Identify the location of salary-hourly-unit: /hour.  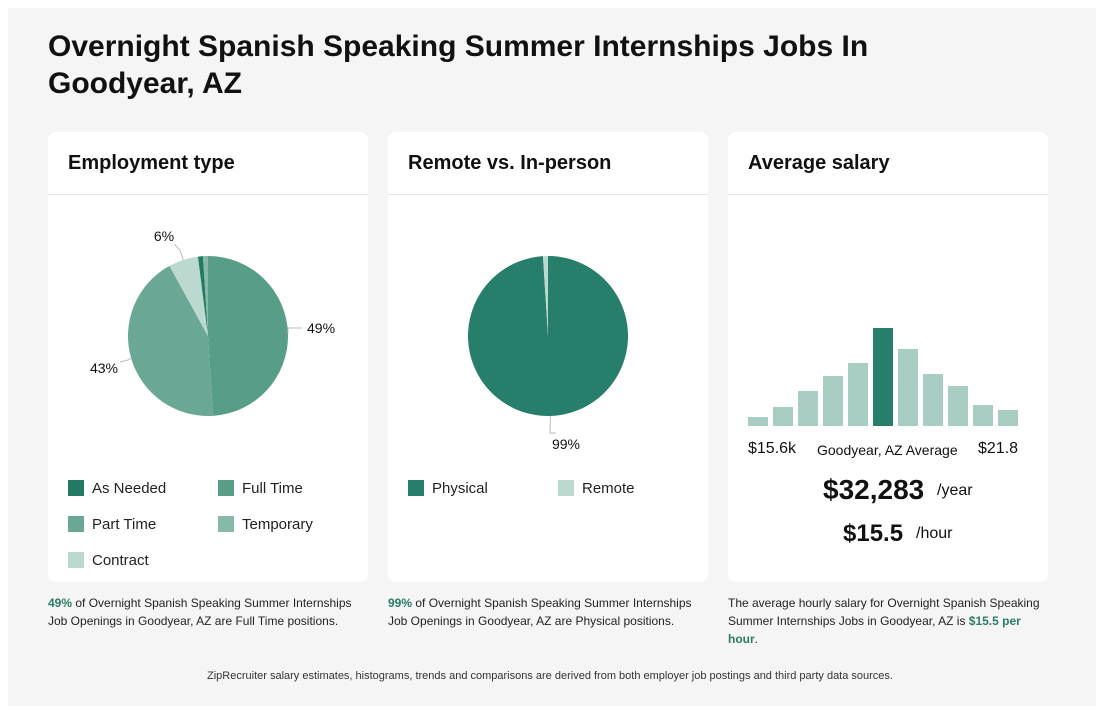
(934, 533).